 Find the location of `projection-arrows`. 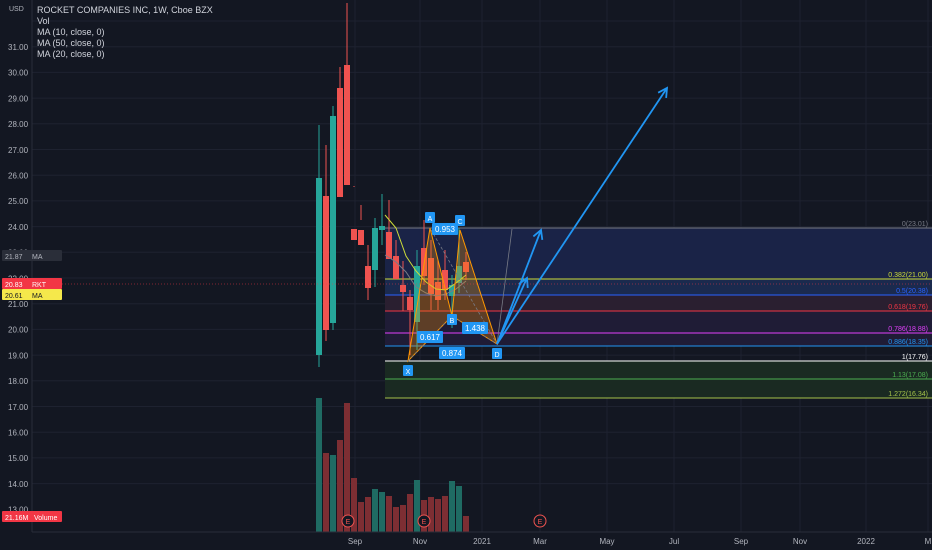

projection-arrows is located at coordinates (582, 215).